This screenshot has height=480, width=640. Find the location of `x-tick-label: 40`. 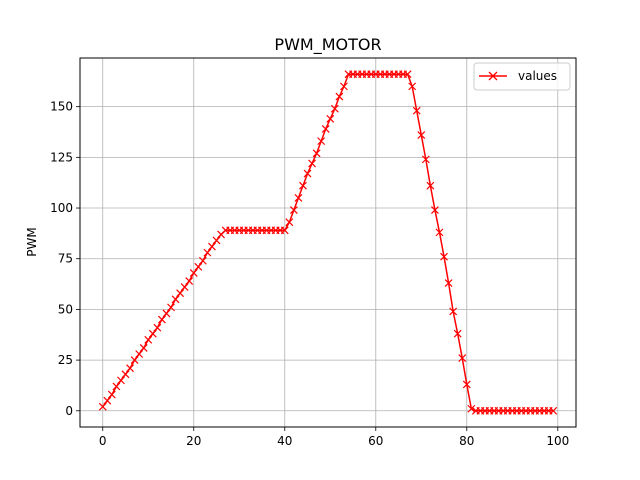

x-tick-label: 40 is located at coordinates (284, 441).